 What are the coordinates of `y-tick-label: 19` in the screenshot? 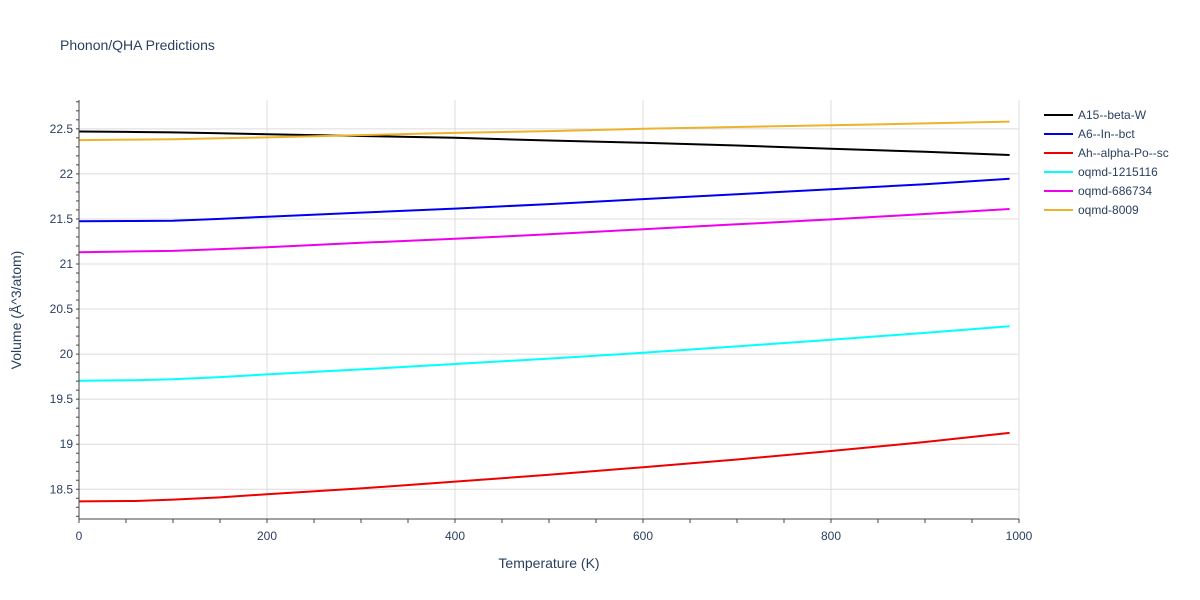 It's located at (67, 444).